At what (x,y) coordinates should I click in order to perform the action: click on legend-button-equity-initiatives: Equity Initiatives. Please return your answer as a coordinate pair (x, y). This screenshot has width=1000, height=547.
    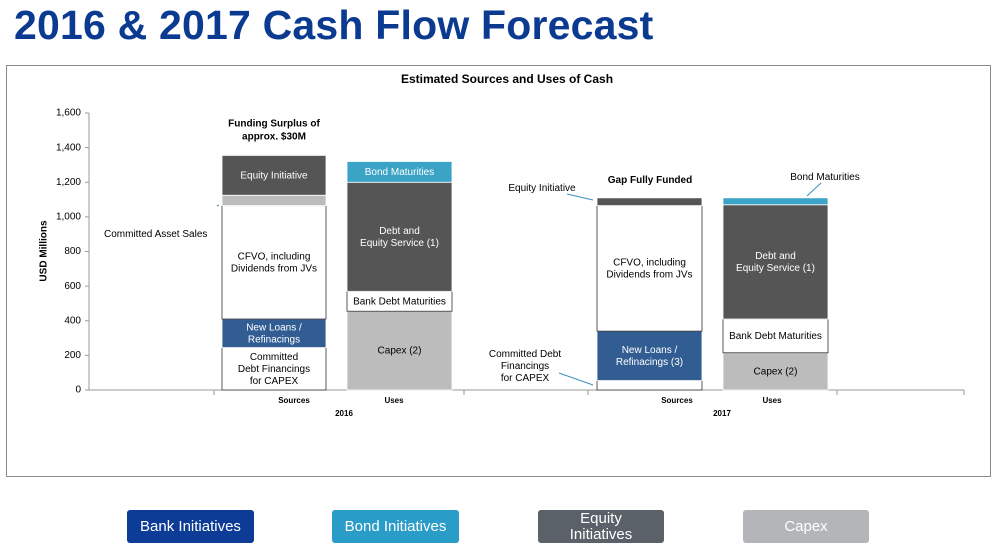
    Looking at the image, I should click on (601, 526).